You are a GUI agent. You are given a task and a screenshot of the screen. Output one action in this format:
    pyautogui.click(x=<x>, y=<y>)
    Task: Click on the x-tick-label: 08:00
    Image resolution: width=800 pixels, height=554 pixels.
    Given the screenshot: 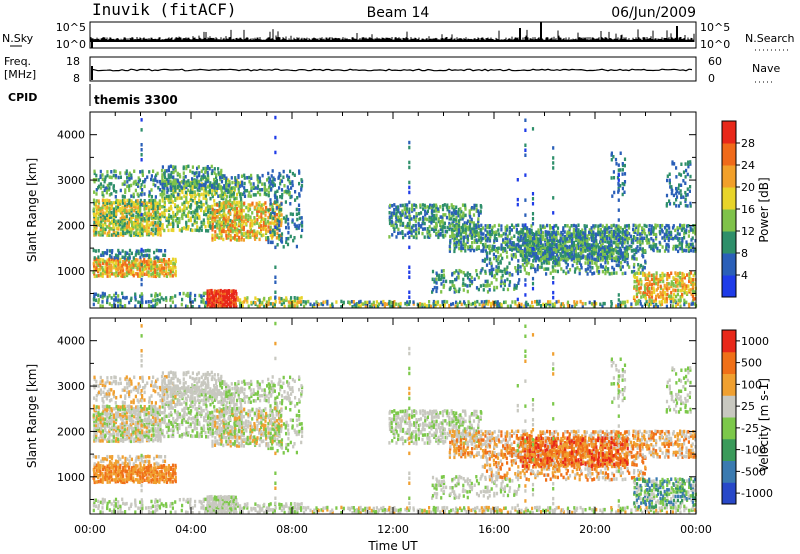 What is the action you would take?
    pyautogui.click(x=292, y=529)
    